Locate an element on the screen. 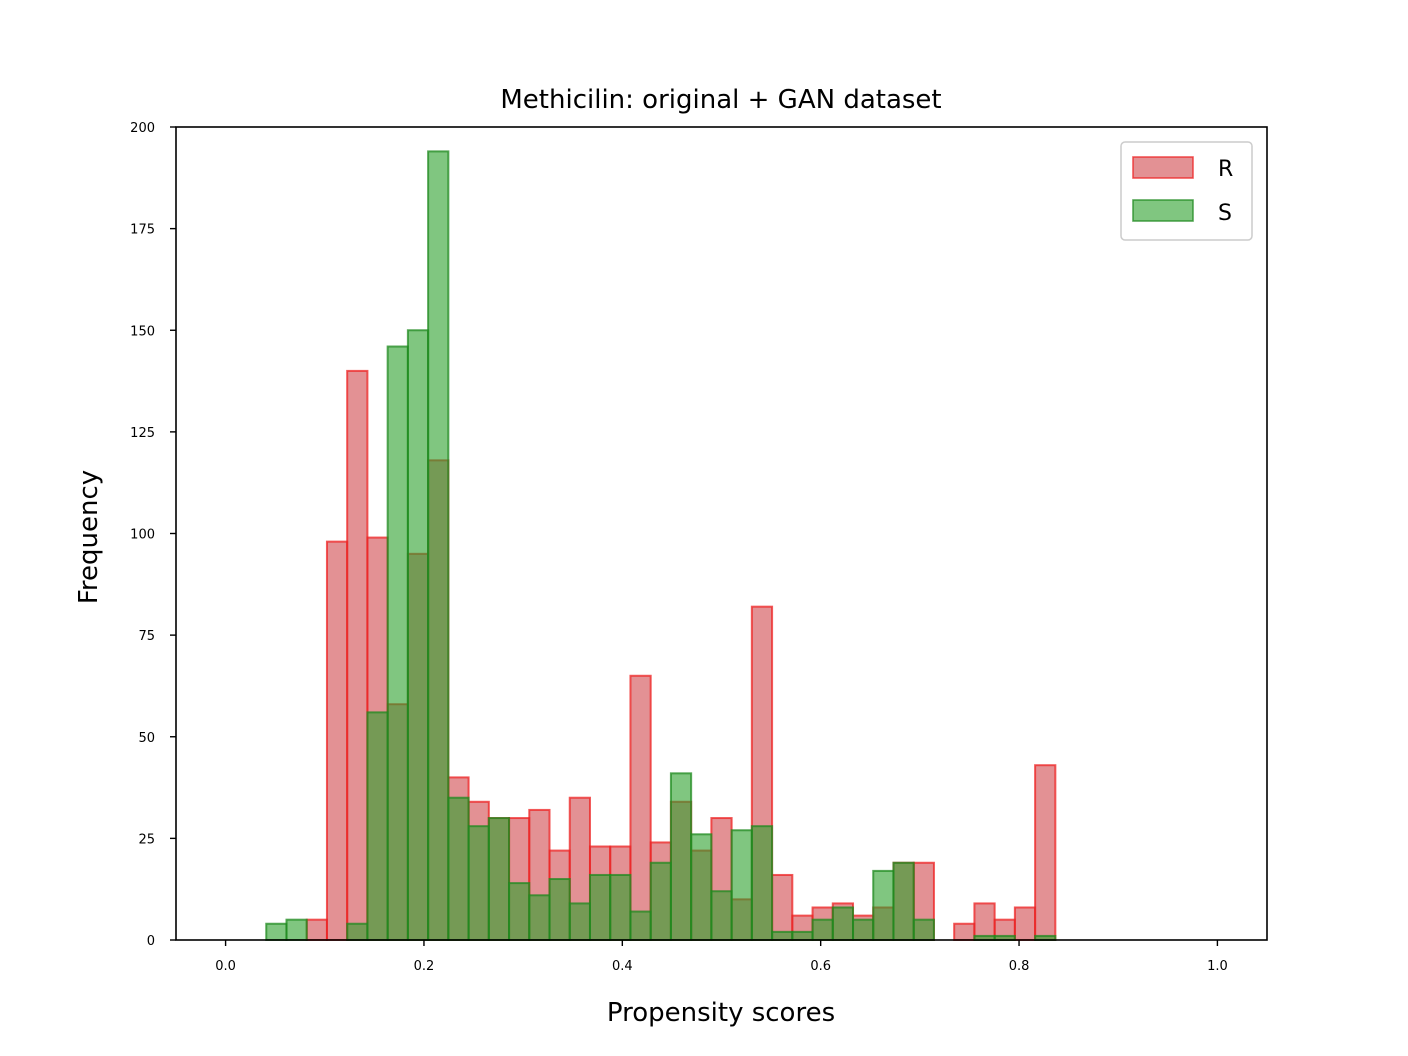  y-tick-label: 200 is located at coordinates (142, 128).